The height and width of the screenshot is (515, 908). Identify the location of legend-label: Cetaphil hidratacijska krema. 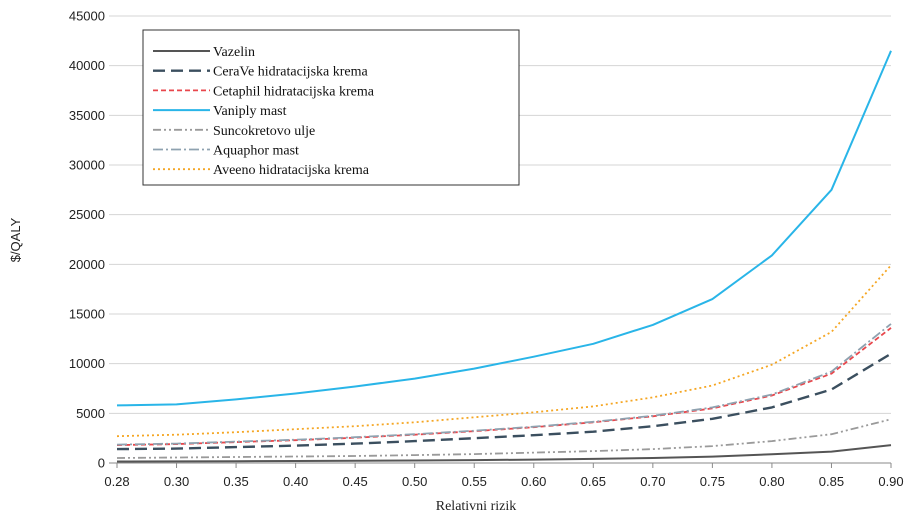
(294, 91).